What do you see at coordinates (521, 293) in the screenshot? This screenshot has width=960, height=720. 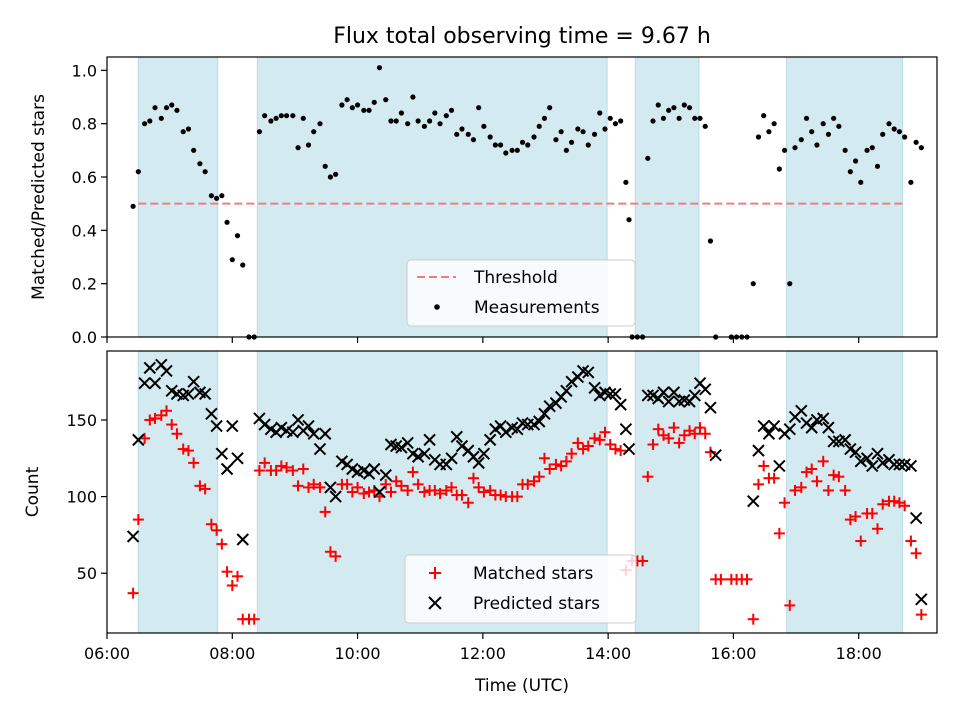 I see `top-legend: Threshold Measurements` at bounding box center [521, 293].